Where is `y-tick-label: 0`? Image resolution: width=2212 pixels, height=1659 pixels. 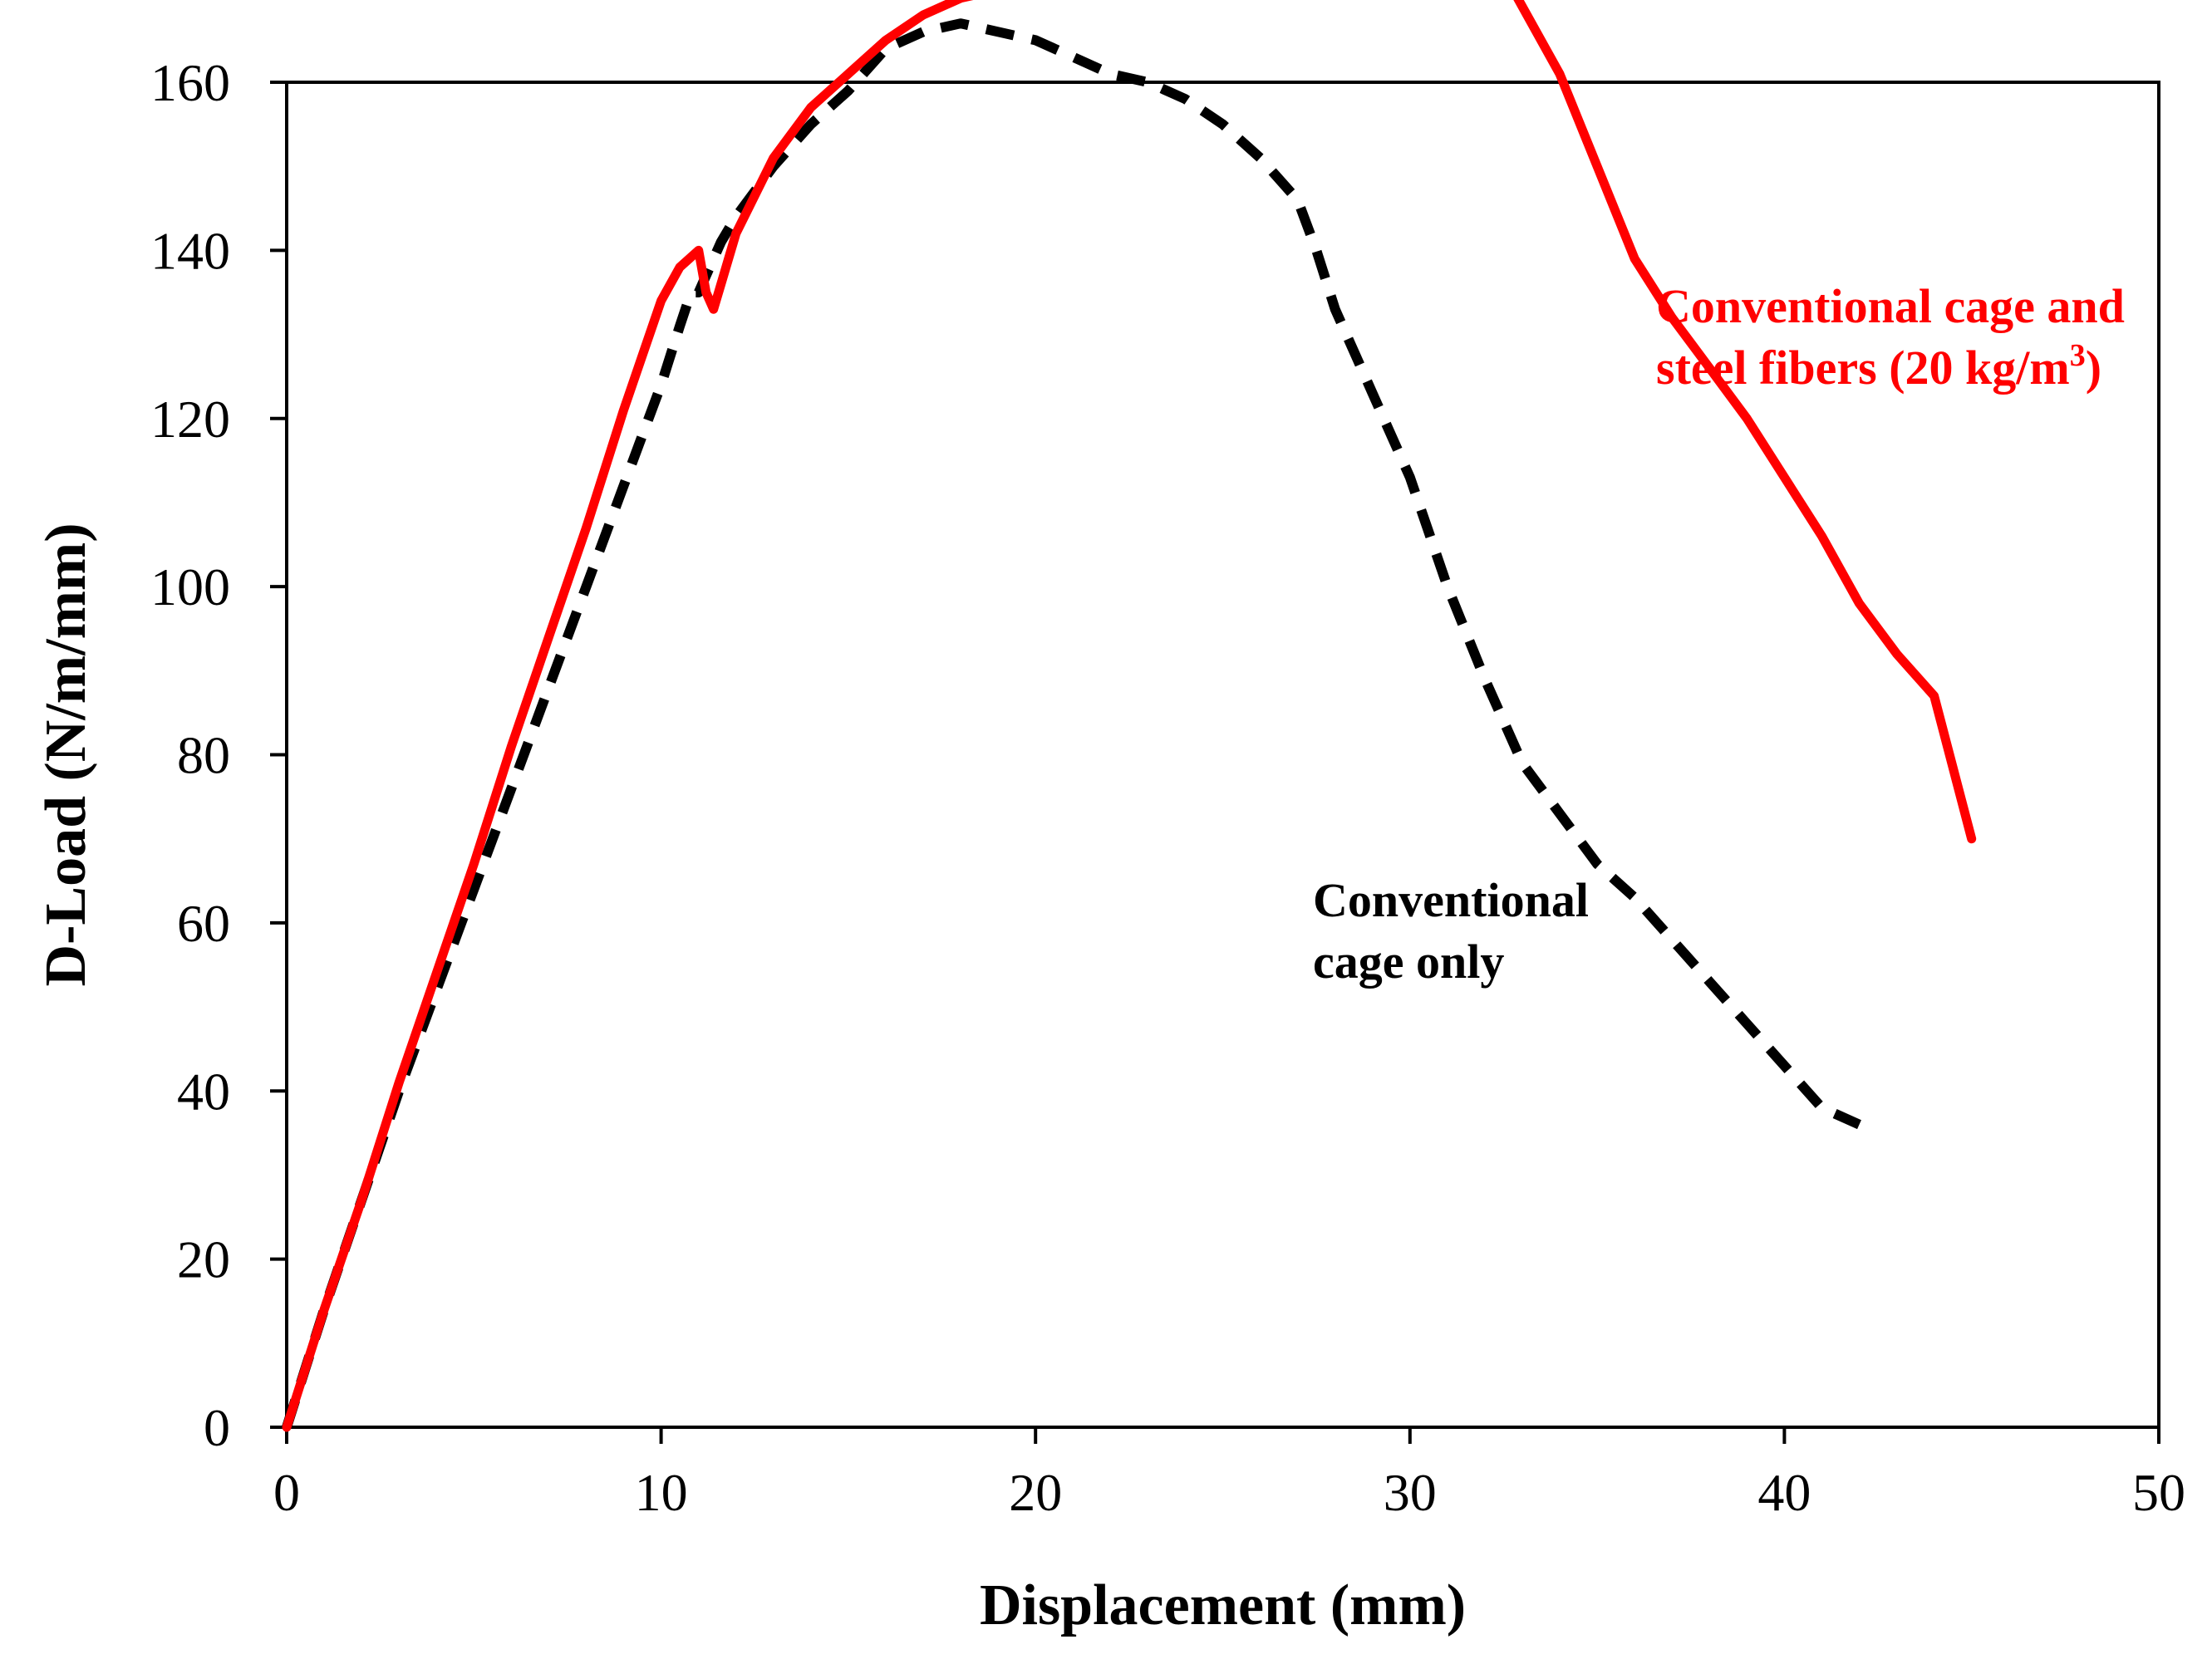
y-tick-label: 0 is located at coordinates (217, 1427).